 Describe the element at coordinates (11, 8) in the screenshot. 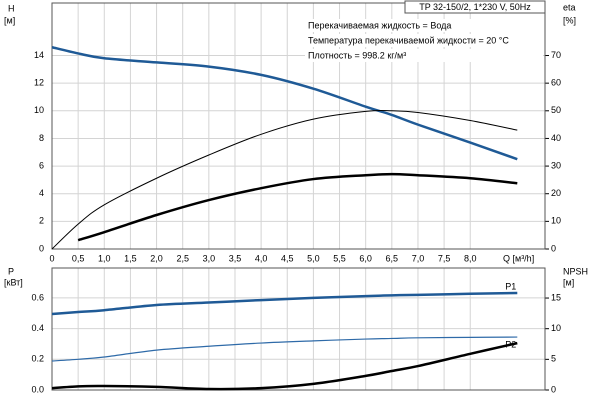

I see `y-axis-label: H` at that location.